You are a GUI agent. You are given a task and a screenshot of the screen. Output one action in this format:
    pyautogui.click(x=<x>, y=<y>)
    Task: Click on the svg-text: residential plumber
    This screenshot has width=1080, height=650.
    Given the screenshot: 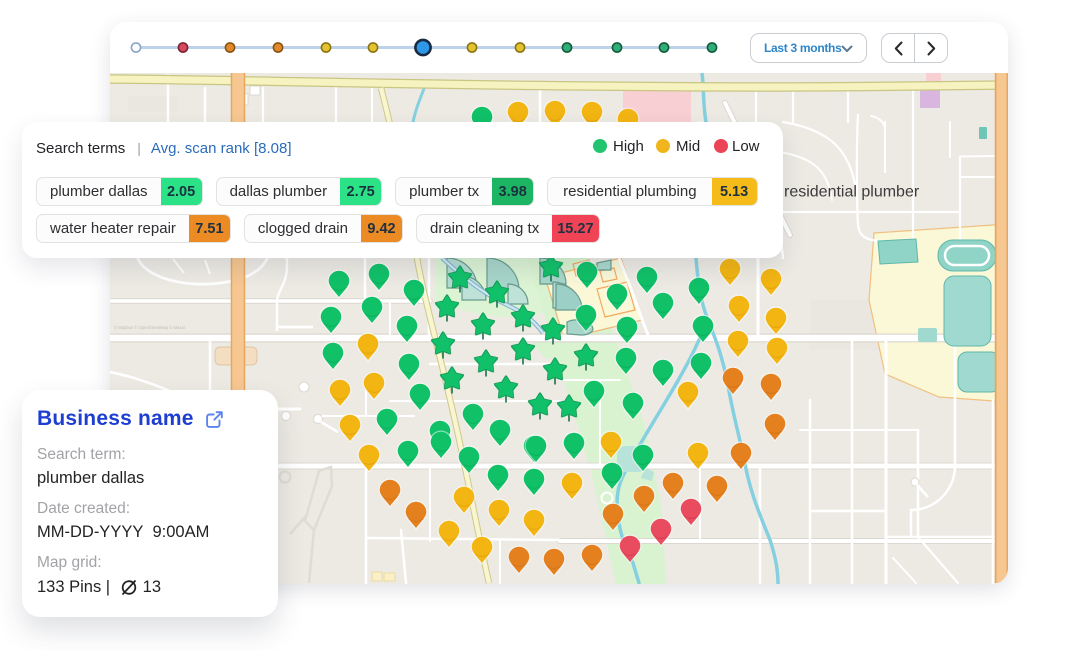 What is the action you would take?
    pyautogui.click(x=852, y=192)
    